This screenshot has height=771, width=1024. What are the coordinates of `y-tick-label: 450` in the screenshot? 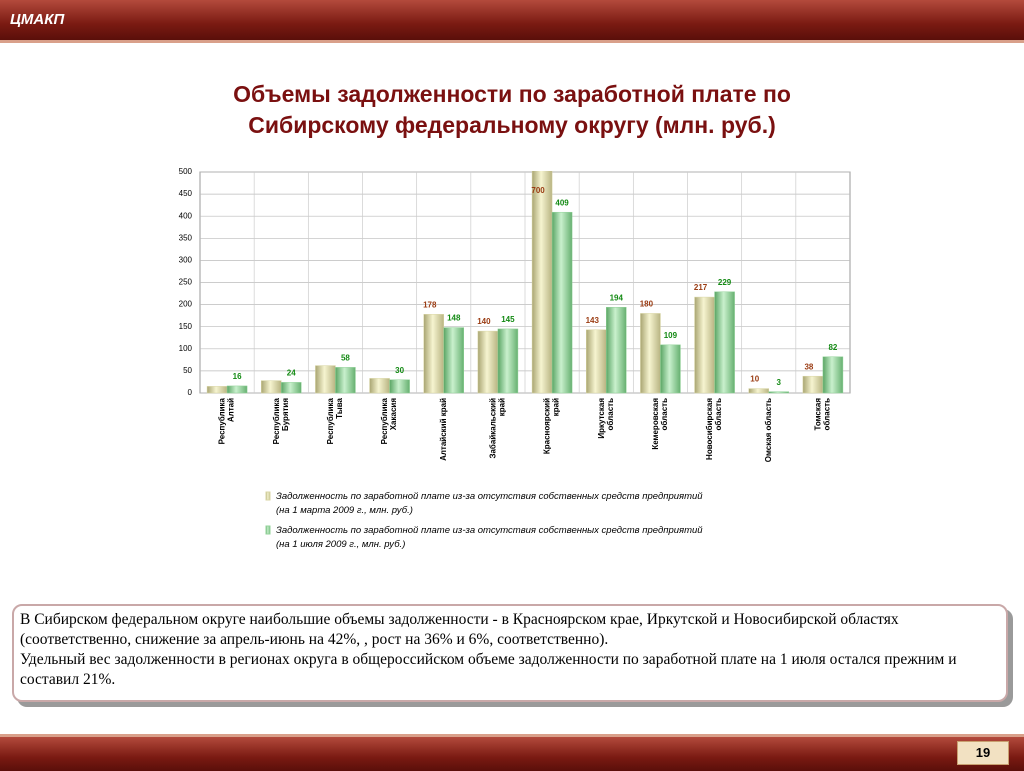 It's located at (186, 193).